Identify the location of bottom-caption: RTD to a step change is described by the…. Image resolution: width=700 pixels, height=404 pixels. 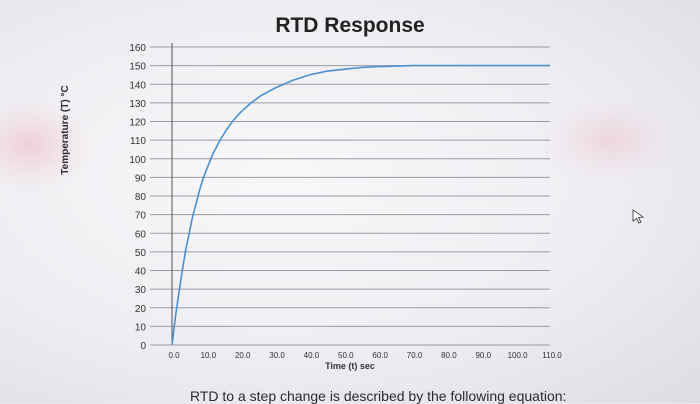
(378, 396).